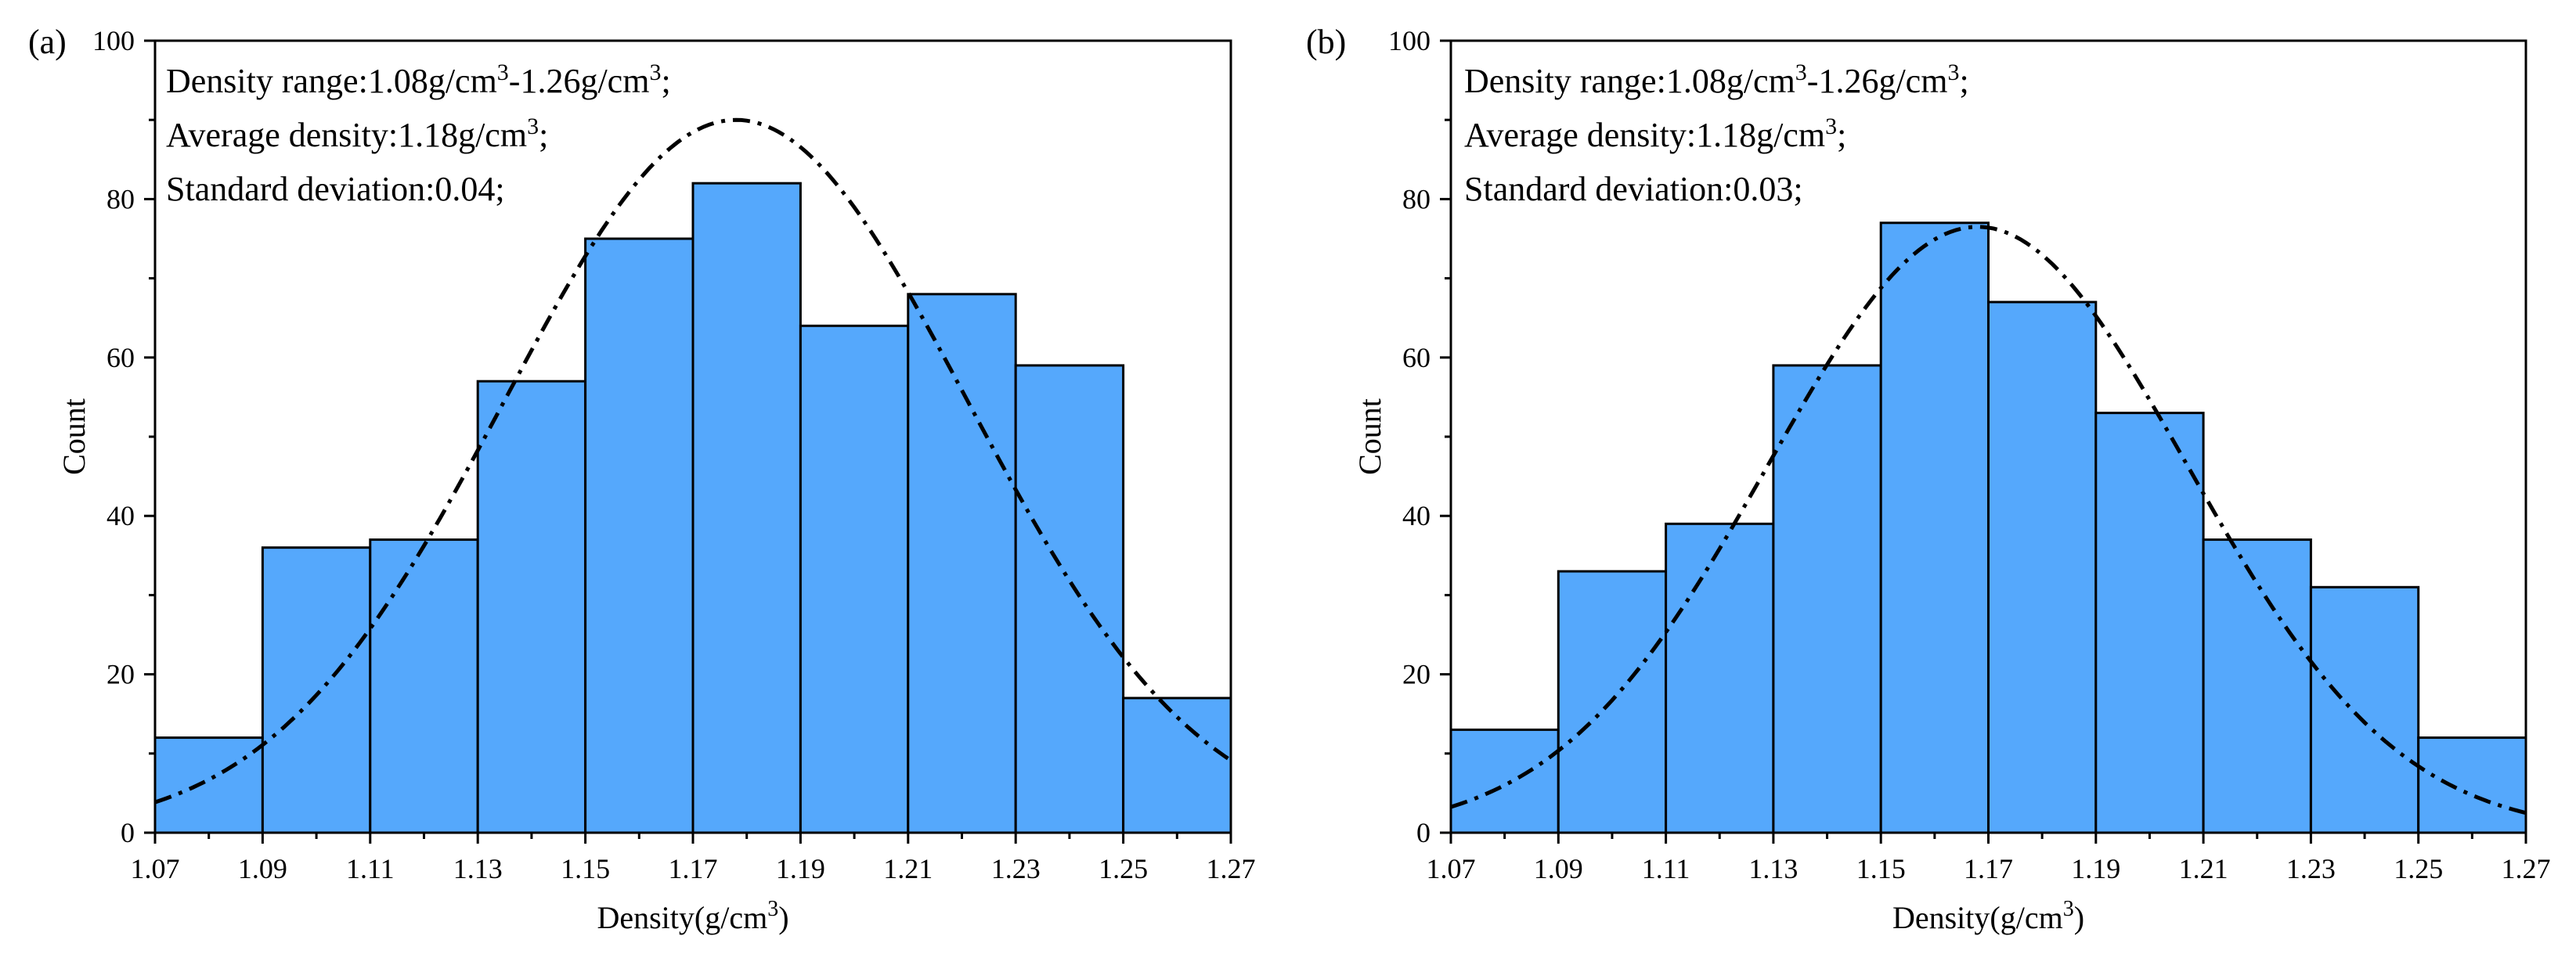 This screenshot has width=2576, height=954. Describe the element at coordinates (1634, 189) in the screenshot. I see `annotation-sd: Standard deviation:0.03;` at that location.